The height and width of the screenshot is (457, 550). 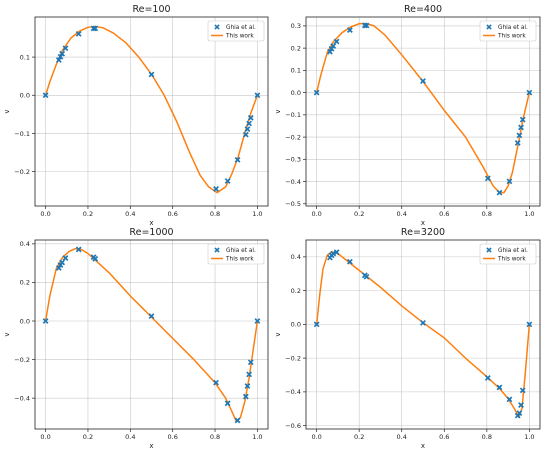 I want to click on y-tick-label: −0.3, so click(x=293, y=160).